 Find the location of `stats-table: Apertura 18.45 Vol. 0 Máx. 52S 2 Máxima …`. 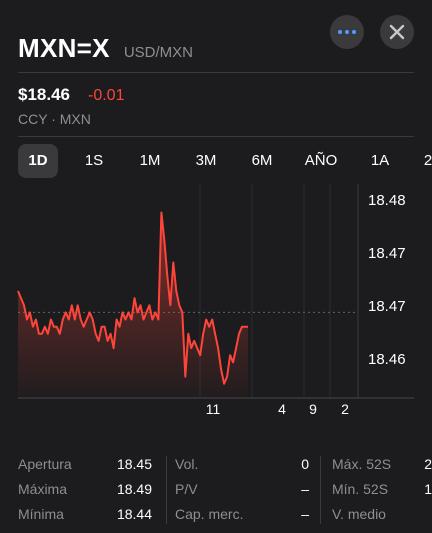

stats-table: Apertura 18.45 Vol. 0 Máx. 52S 2 Máxima … is located at coordinates (225, 494).